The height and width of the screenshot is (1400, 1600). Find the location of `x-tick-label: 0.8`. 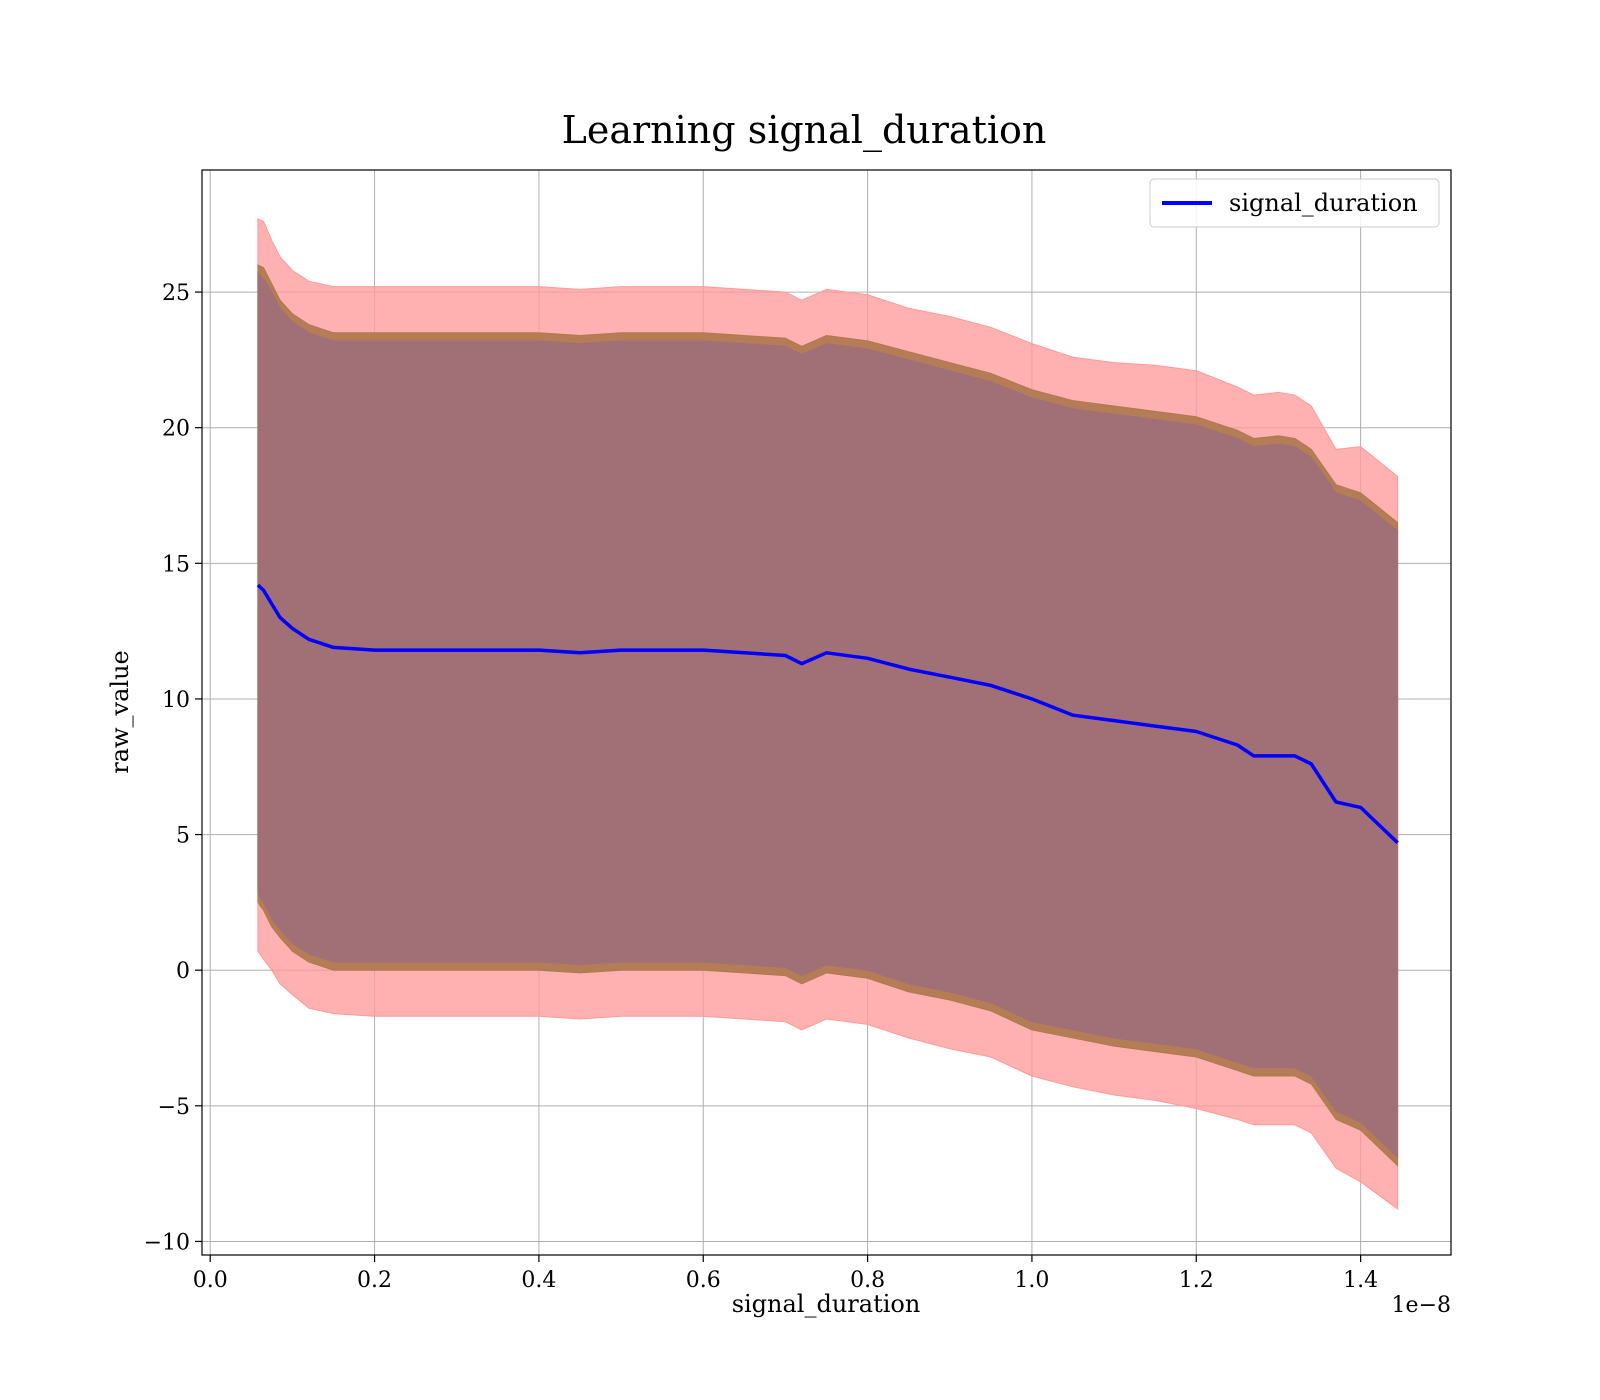

x-tick-label: 0.8 is located at coordinates (867, 1280).